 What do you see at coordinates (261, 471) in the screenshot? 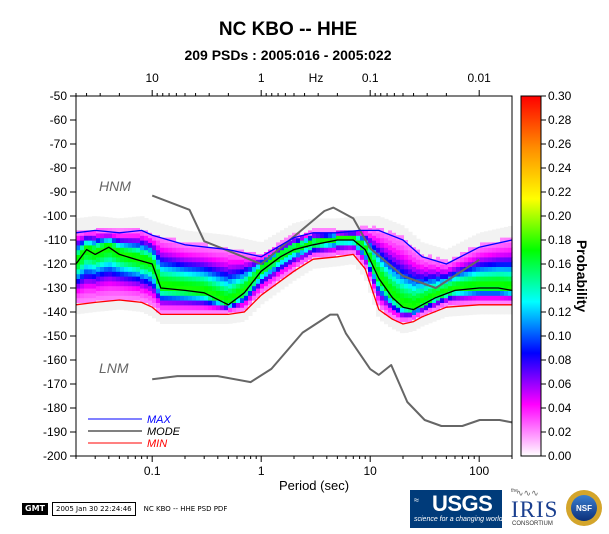
I see `x-tick-label: 1` at bounding box center [261, 471].